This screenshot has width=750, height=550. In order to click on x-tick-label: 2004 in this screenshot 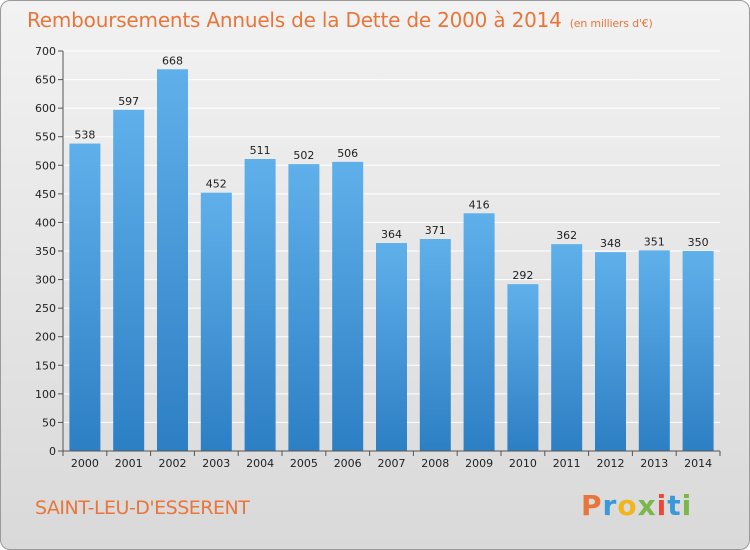, I will do `click(260, 463)`.